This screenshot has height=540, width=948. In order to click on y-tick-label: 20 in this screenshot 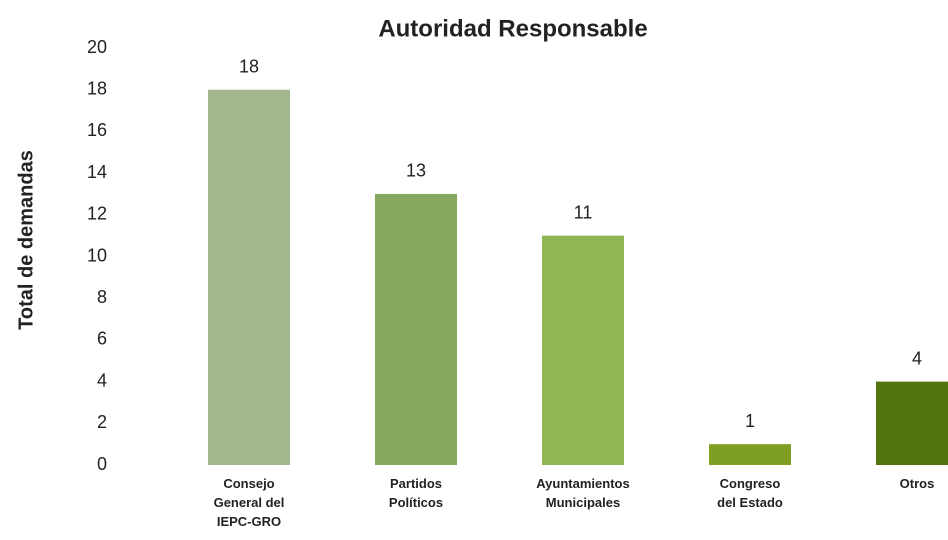, I will do `click(97, 47)`.